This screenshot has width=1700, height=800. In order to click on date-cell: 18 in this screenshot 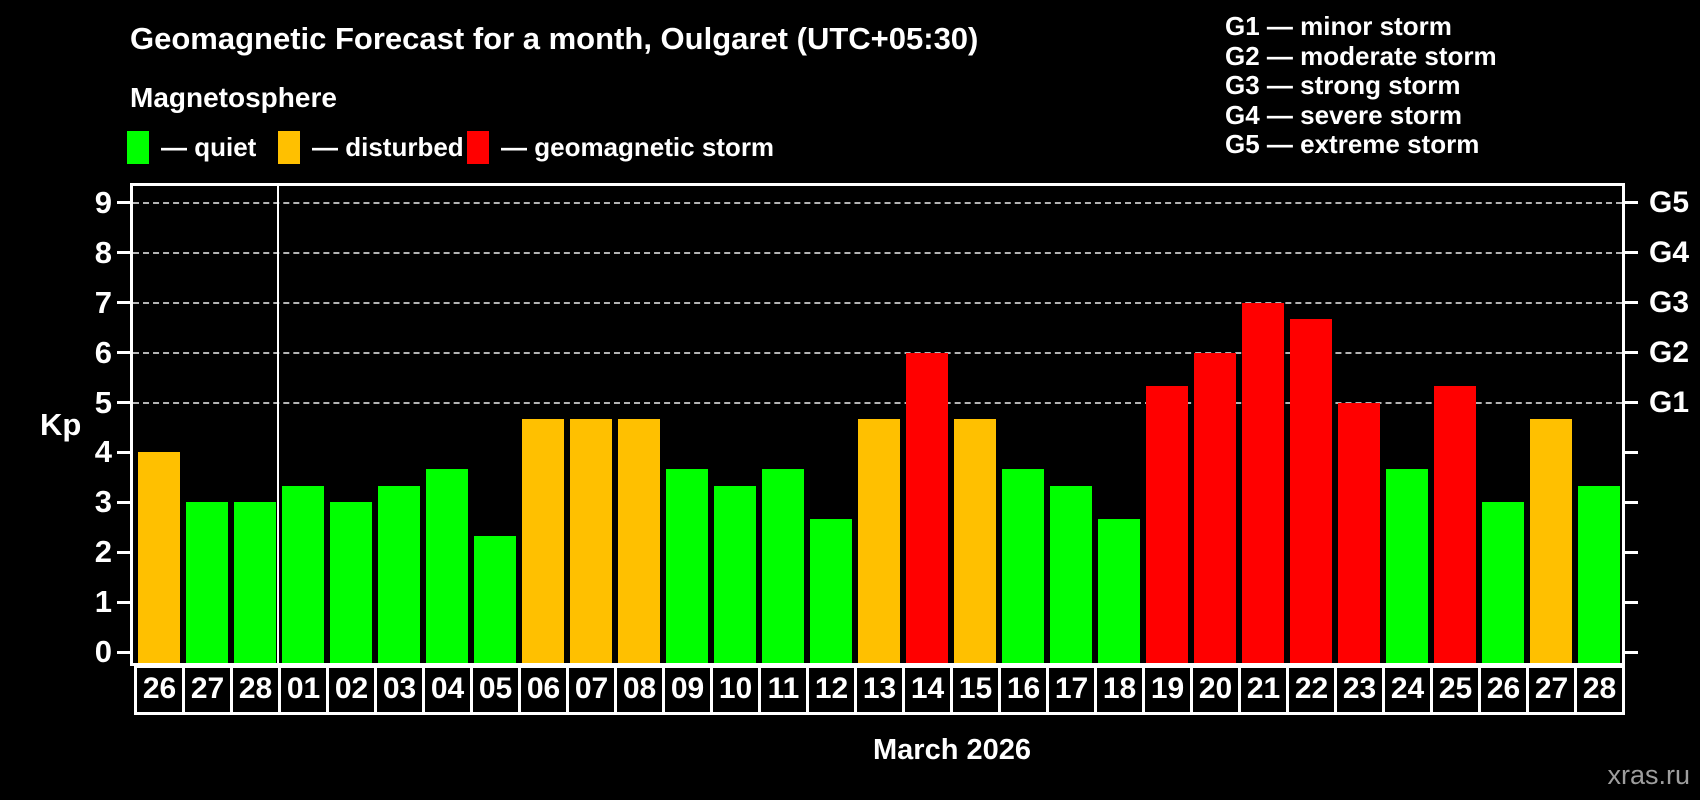, I will do `click(1119, 690)`.